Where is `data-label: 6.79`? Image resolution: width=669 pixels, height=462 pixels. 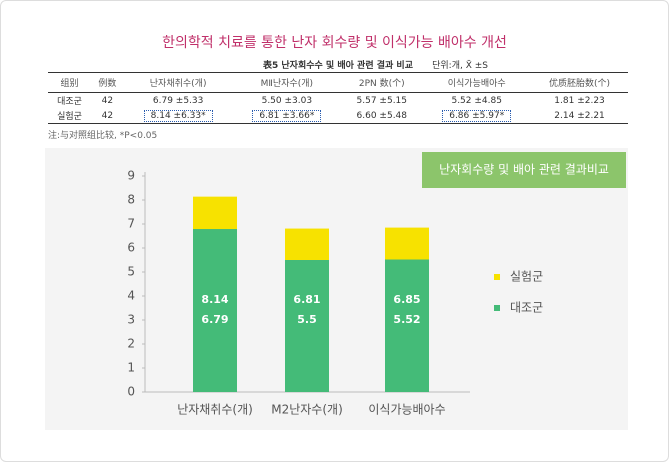
data-label: 6.79 is located at coordinates (214, 319).